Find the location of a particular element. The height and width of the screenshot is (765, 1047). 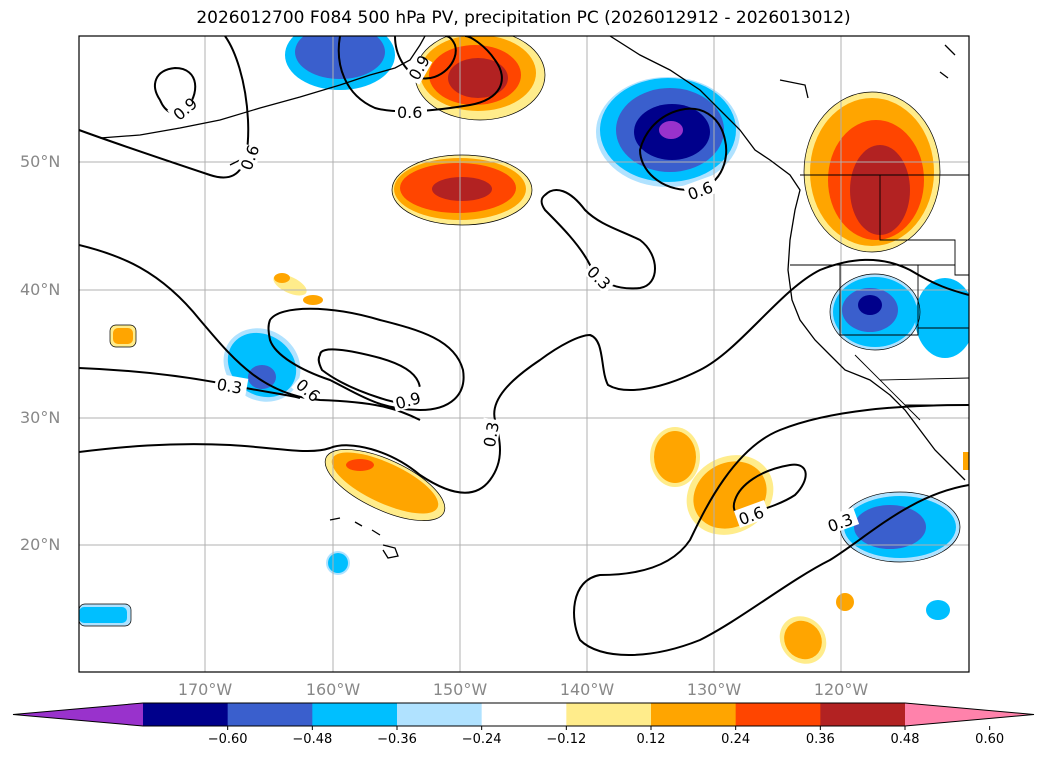

lon-label-120w: 120°W is located at coordinates (841, 689).